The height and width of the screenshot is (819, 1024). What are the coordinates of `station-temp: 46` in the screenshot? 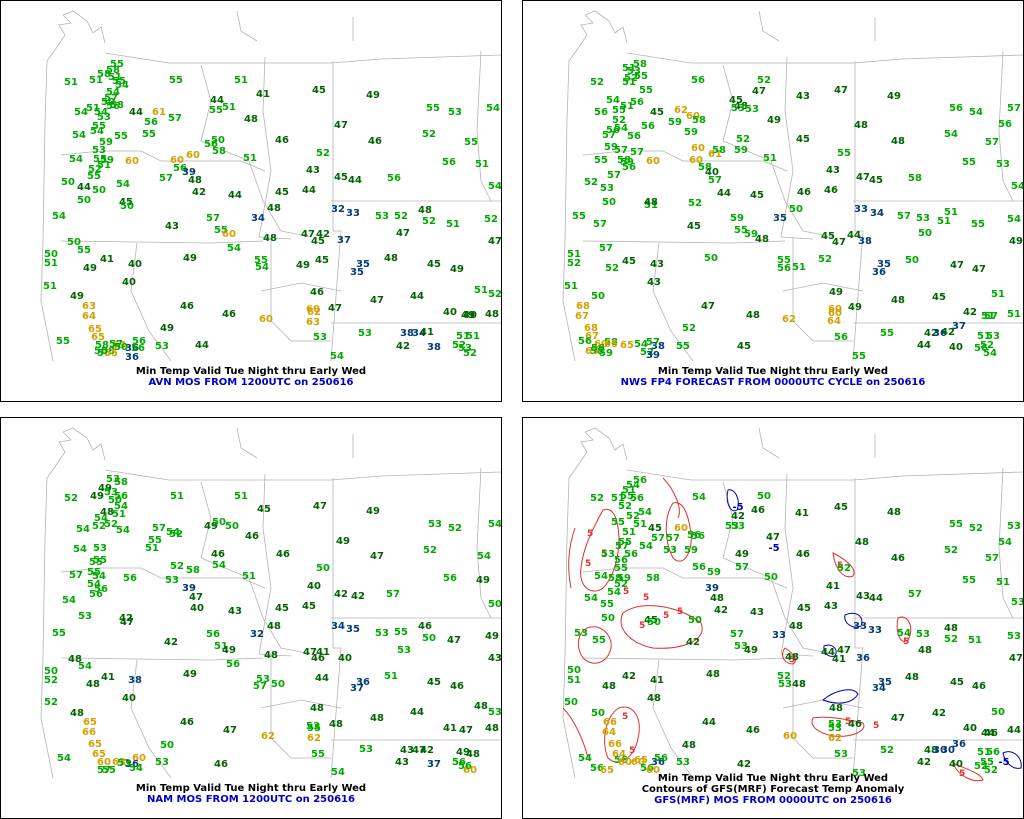 It's located at (187, 722).